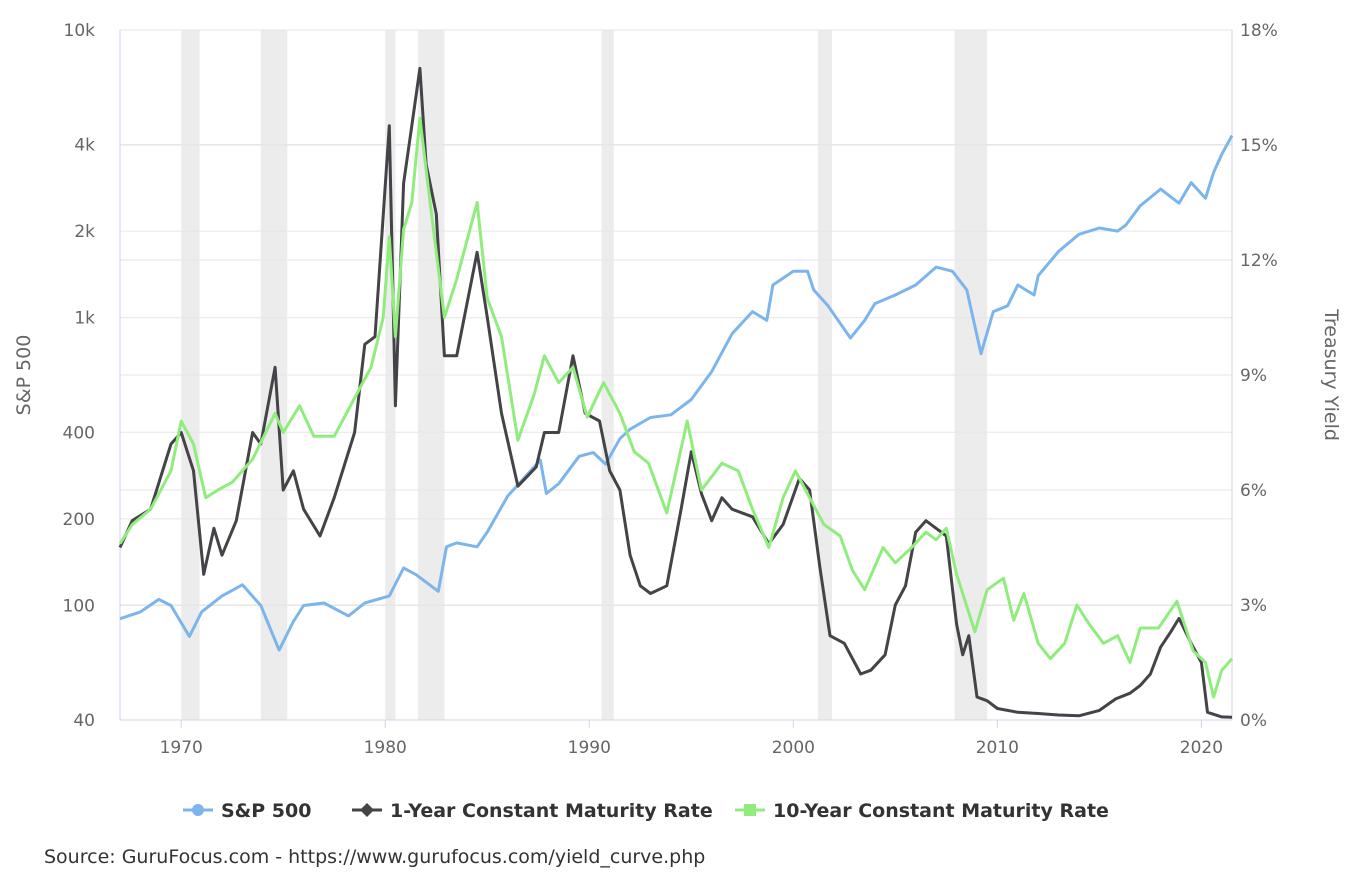  Describe the element at coordinates (385, 748) in the screenshot. I see `x-tick-label: 1980` at that location.